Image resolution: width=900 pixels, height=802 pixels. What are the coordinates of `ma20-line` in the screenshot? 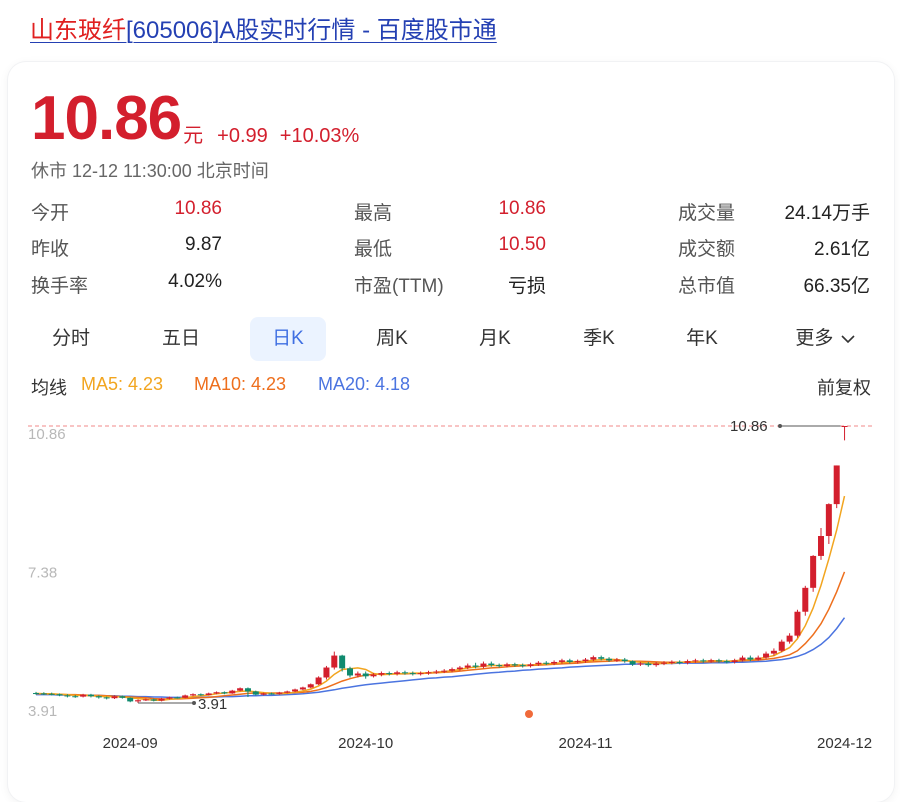 It's located at (441, 658).